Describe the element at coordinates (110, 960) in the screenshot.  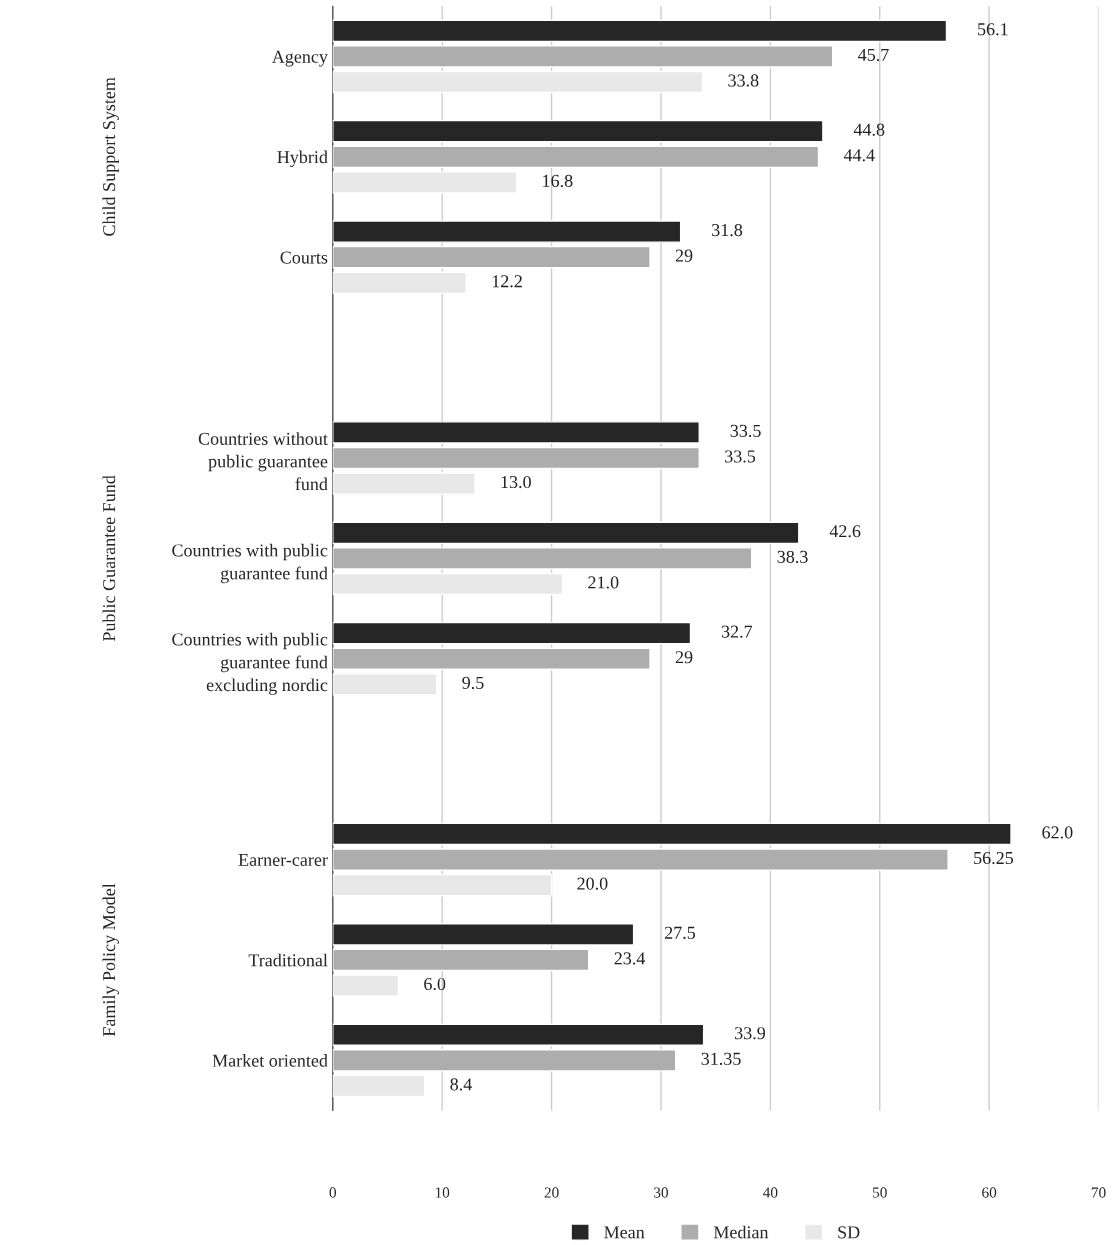
I see `text: Family Policy Model` at that location.